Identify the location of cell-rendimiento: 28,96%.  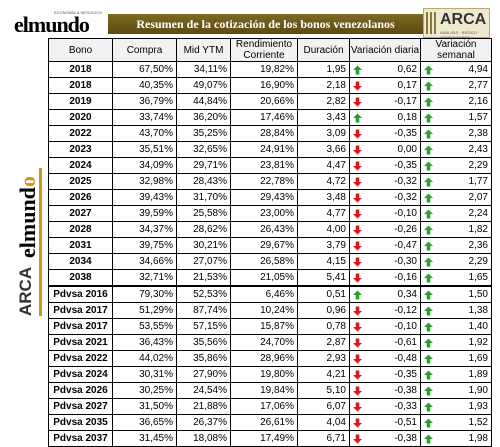
(264, 358).